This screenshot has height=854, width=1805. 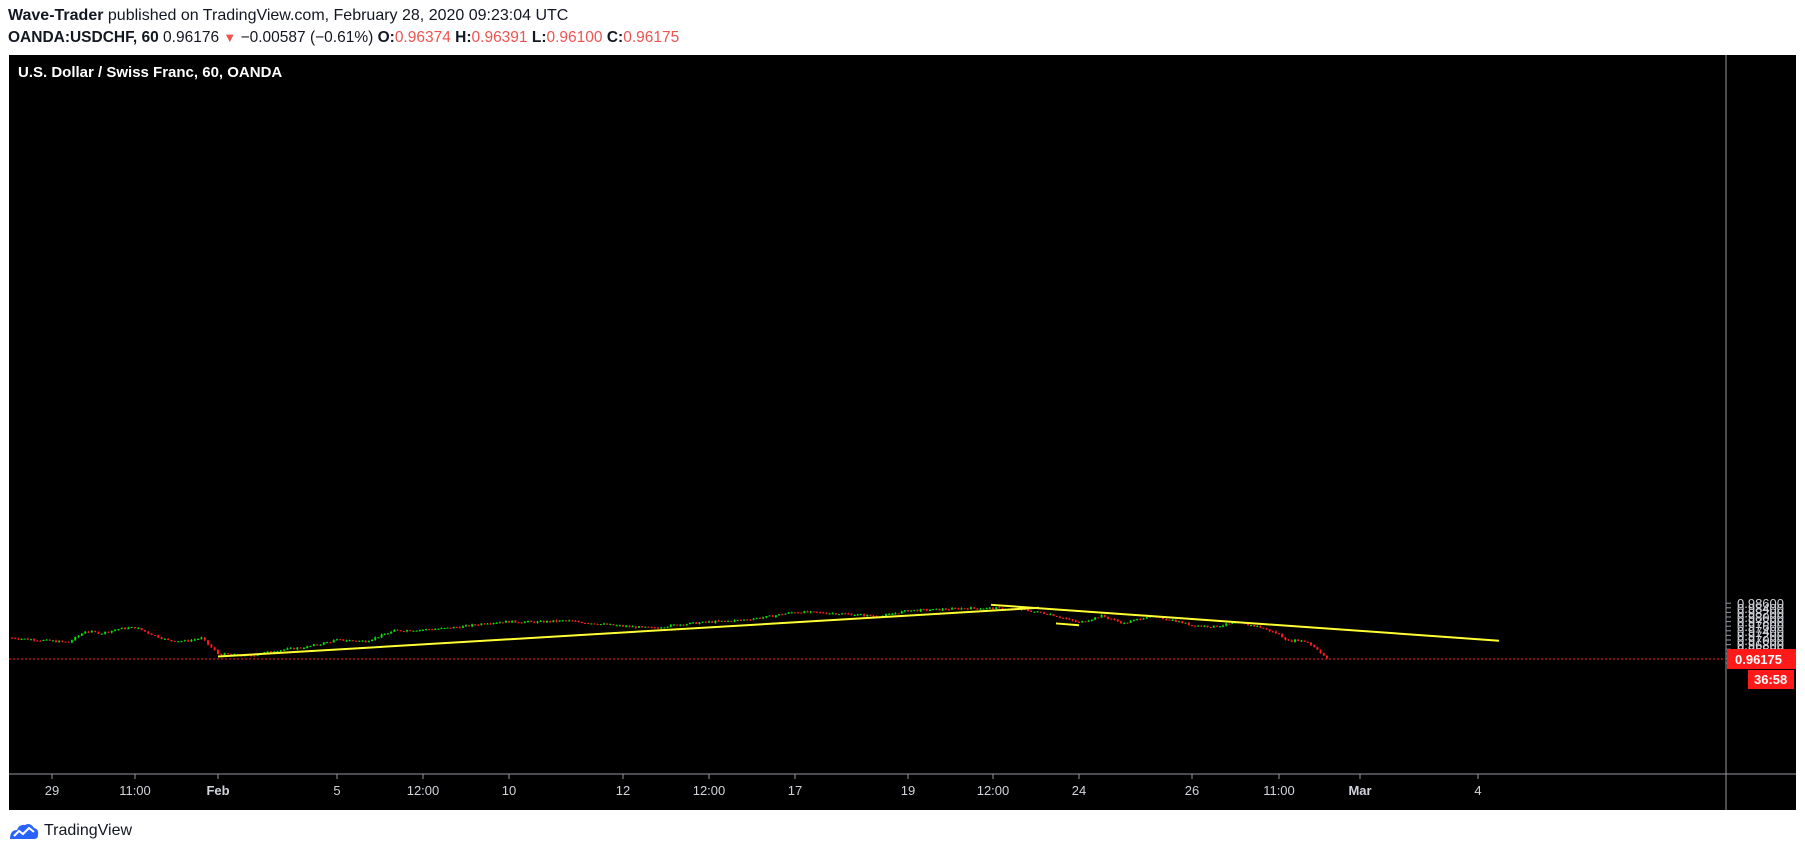 I want to click on y-tick-label: 0.97600, so click(x=1760, y=626).